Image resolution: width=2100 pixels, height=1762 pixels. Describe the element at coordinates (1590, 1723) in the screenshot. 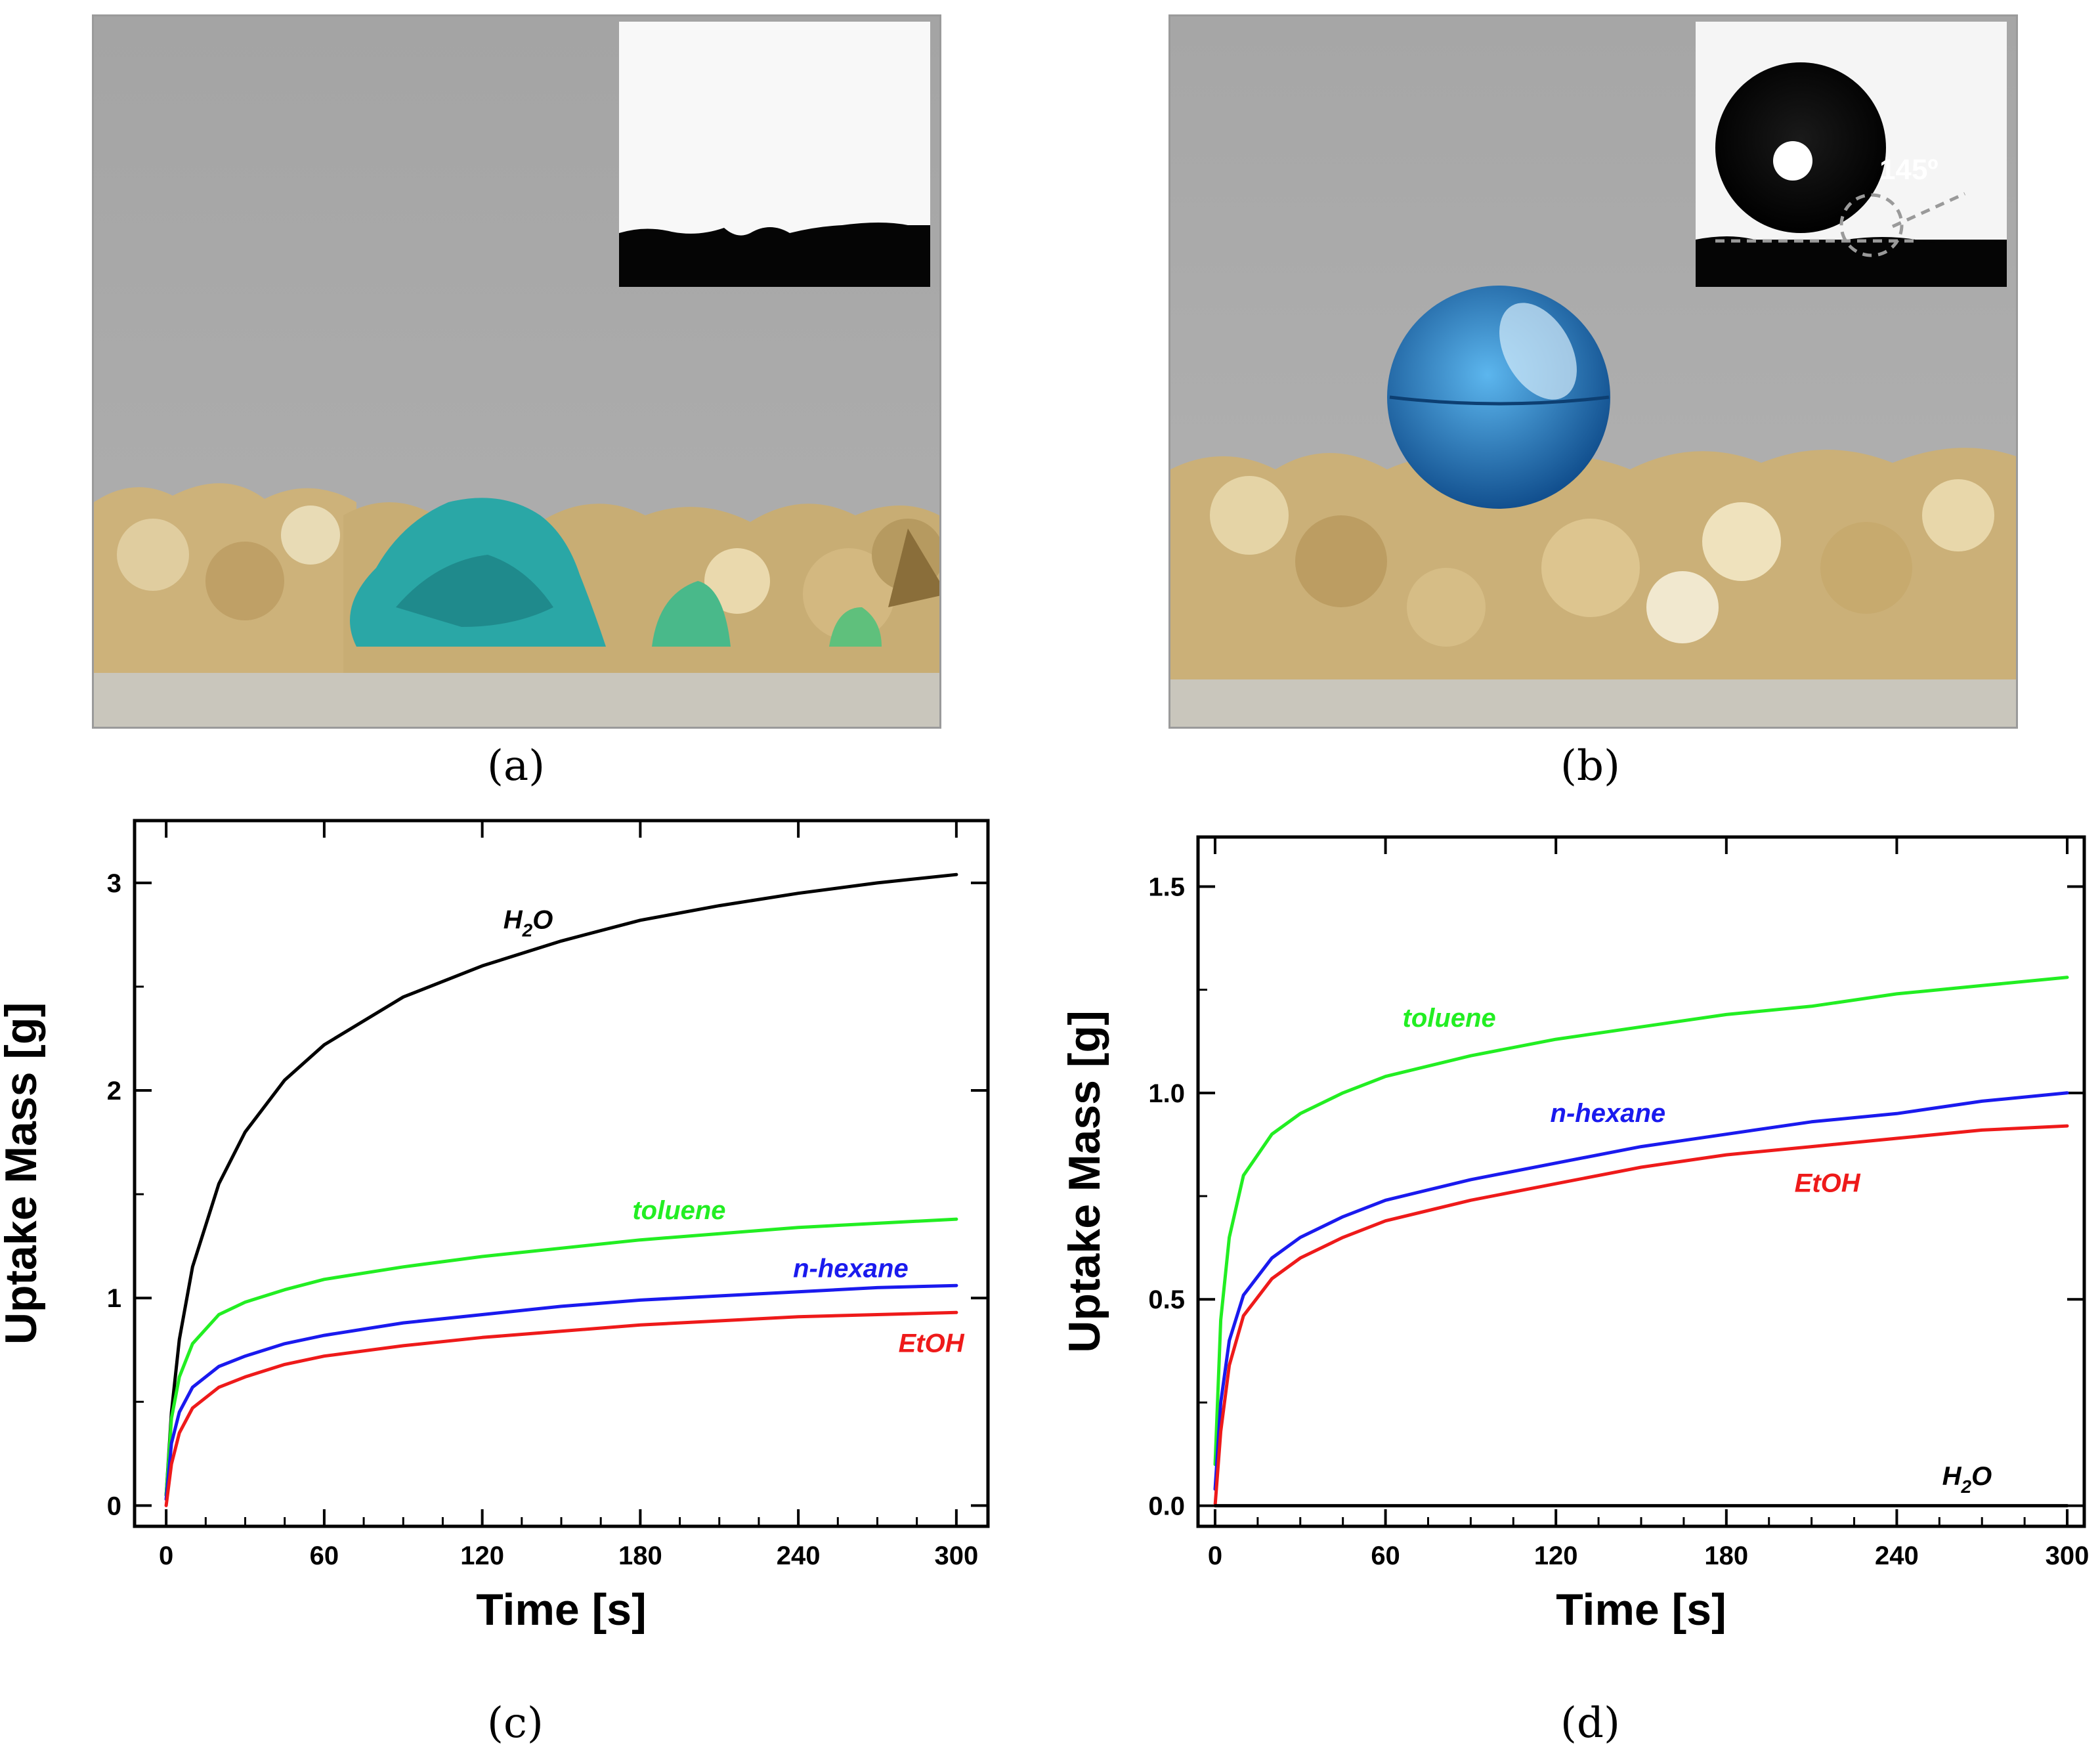

I see `caption-d: (d)` at that location.